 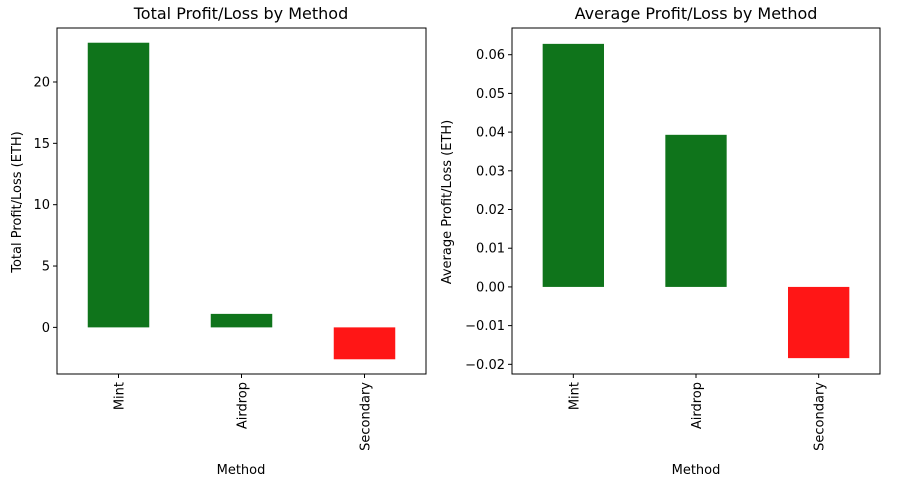 I want to click on y-tick-label: 0.05, so click(x=490, y=94).